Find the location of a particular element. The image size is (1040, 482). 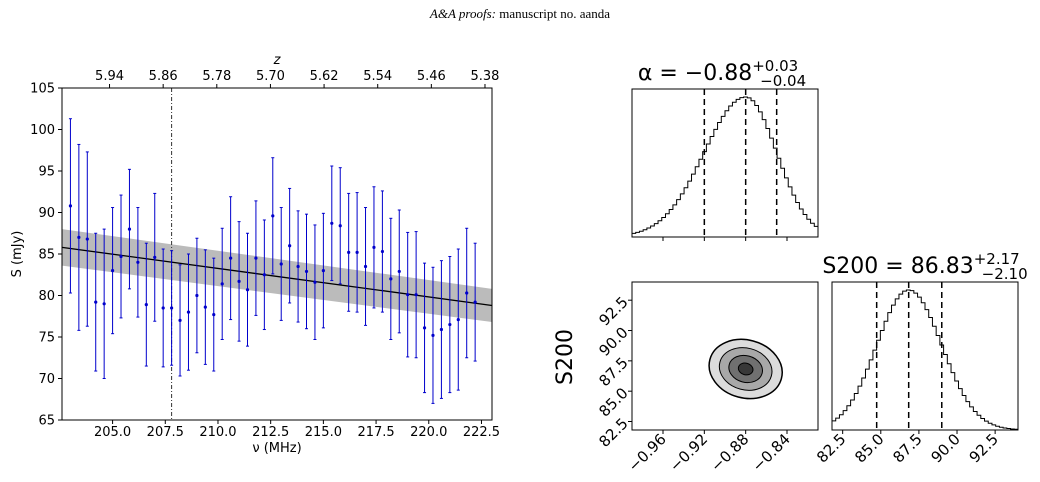

page-header: A&A proofs: manuscript no. aanda is located at coordinates (520, 14).